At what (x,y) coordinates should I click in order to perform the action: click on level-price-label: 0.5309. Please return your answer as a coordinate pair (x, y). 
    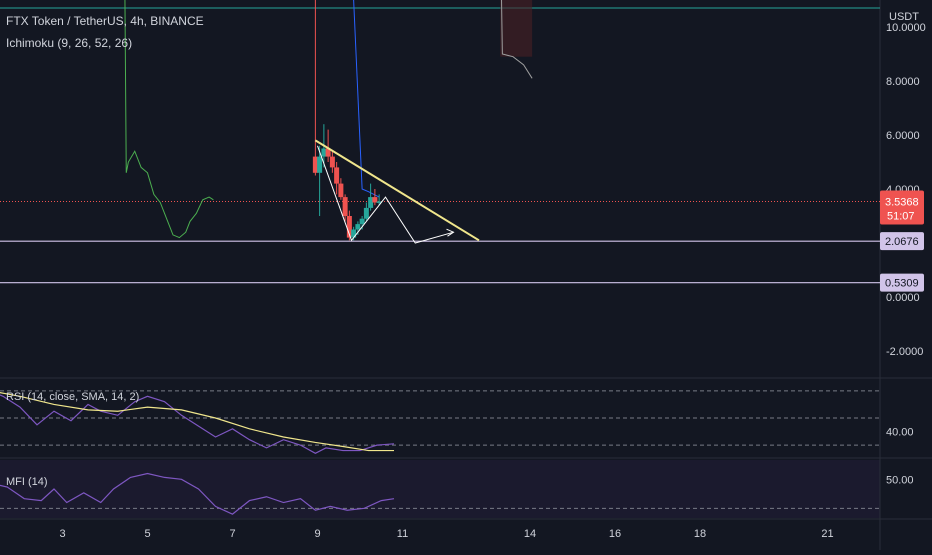
    Looking at the image, I should click on (902, 284).